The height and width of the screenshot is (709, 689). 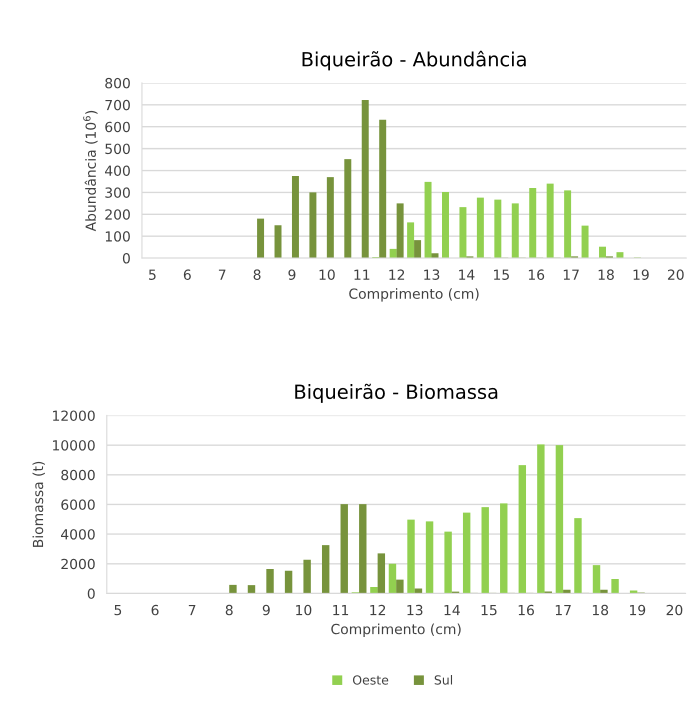 I want to click on y-axis-title: Biomassa (t), so click(x=38, y=504).